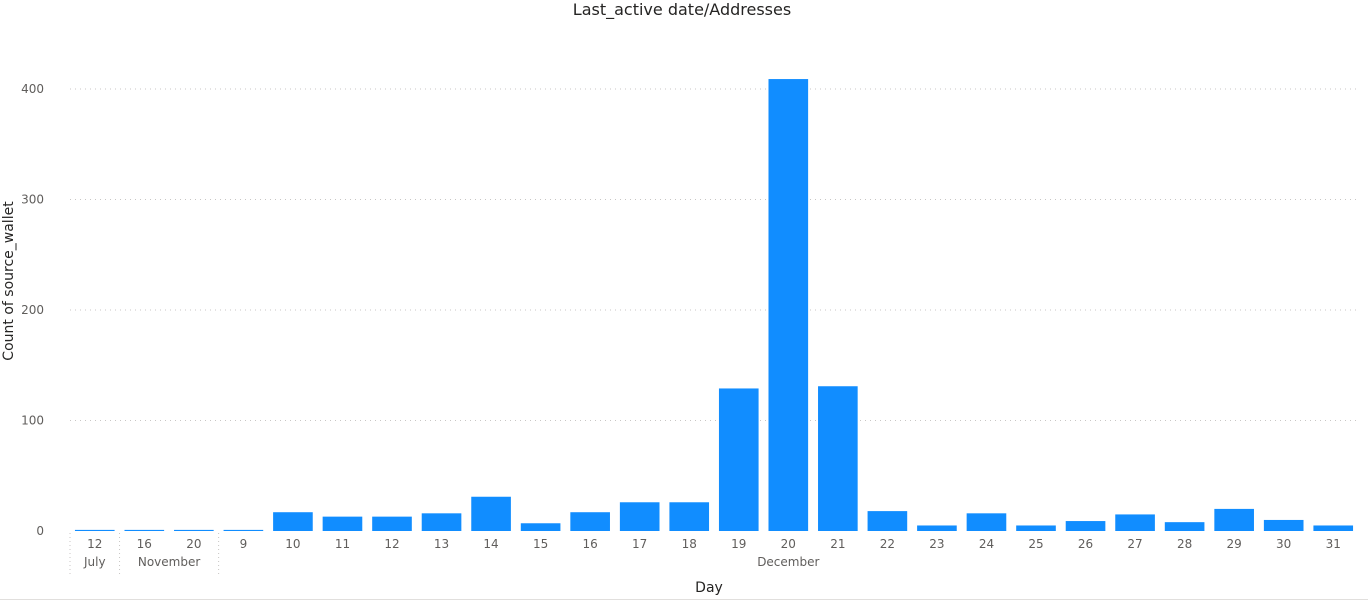 The width and height of the screenshot is (1368, 606). I want to click on x-tick-label: 25, so click(1035, 544).